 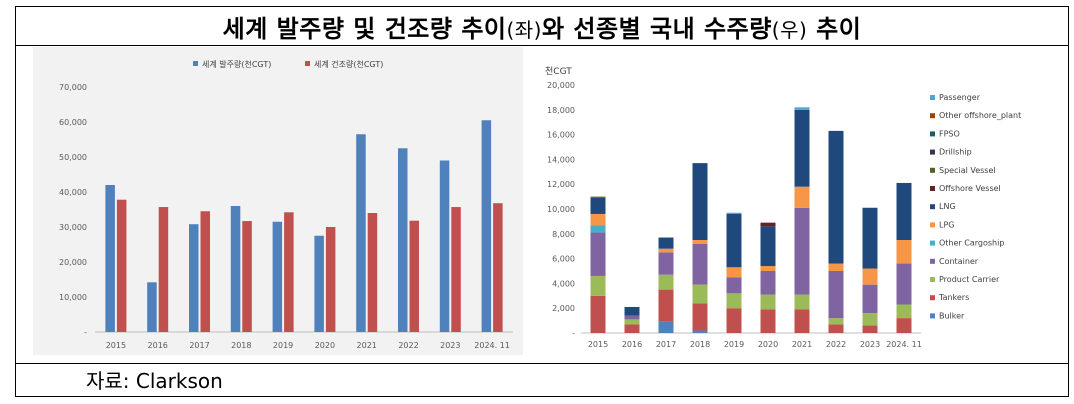 I want to click on right-y-tick-label: 4,000, so click(x=563, y=283).